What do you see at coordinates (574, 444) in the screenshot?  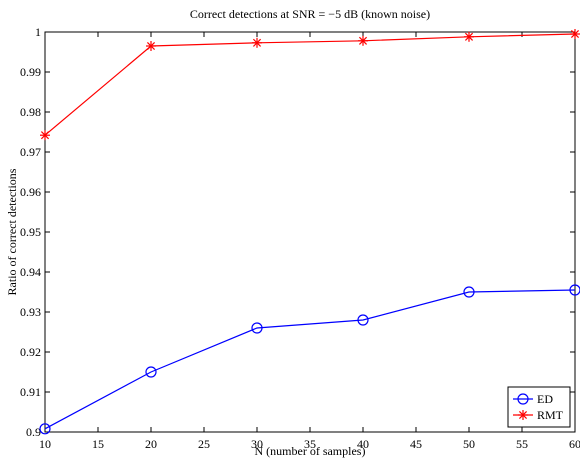 I see `x-tick-label: 60` at bounding box center [574, 444].